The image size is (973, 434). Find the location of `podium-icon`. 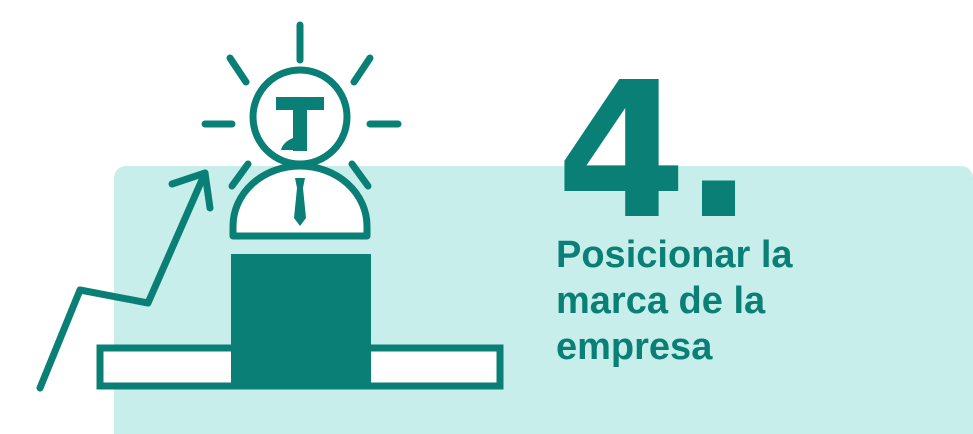

podium-icon is located at coordinates (300, 322).